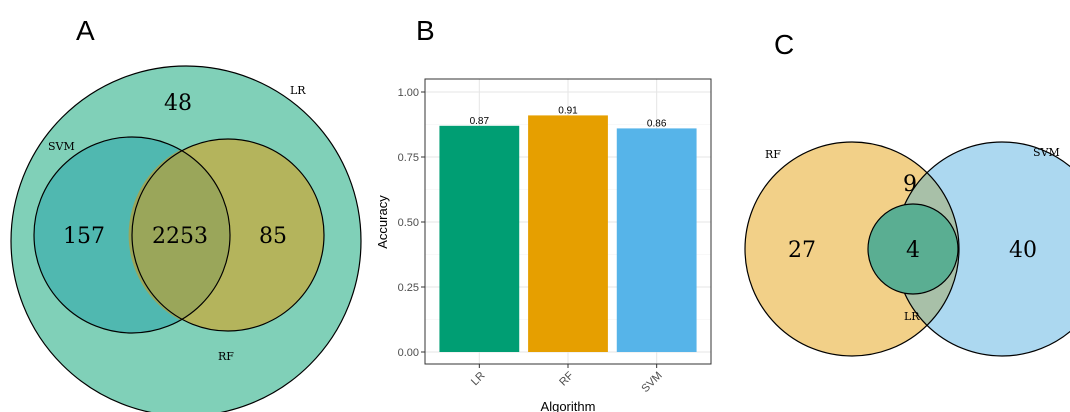 The image size is (1070, 412). I want to click on bar-series: 0.87 0.91 0.86, so click(568, 229).